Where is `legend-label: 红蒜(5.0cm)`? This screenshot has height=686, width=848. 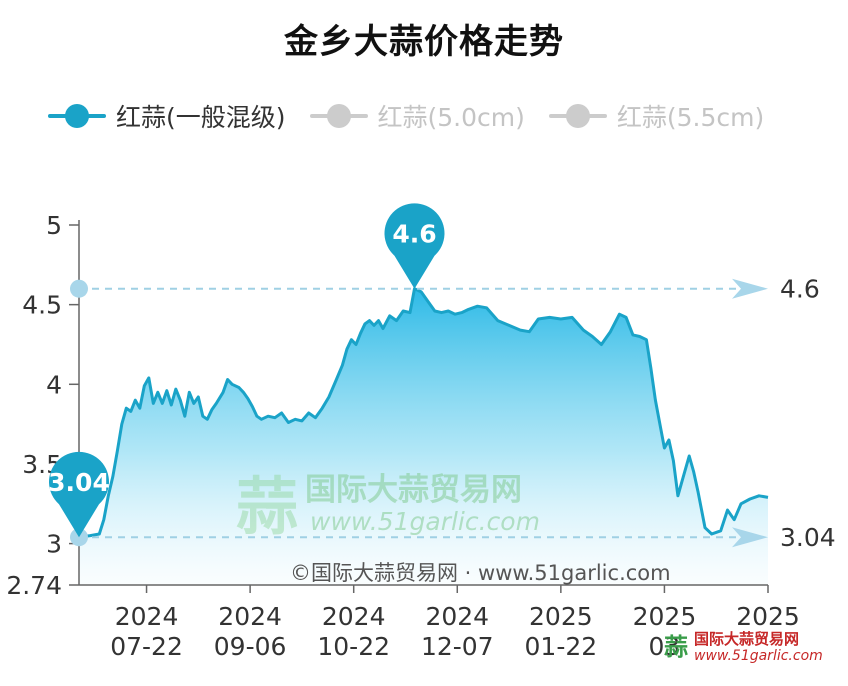
legend-label: 红蒜(5.0cm) is located at coordinates (451, 117).